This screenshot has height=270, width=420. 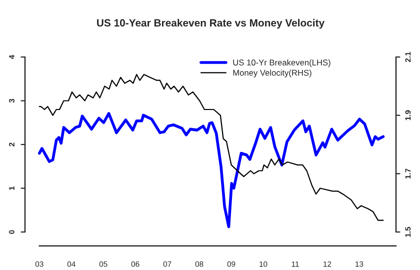 What do you see at coordinates (281, 63) in the screenshot?
I see `legend-label: US 10-Yr Breakeven(LHS)` at bounding box center [281, 63].